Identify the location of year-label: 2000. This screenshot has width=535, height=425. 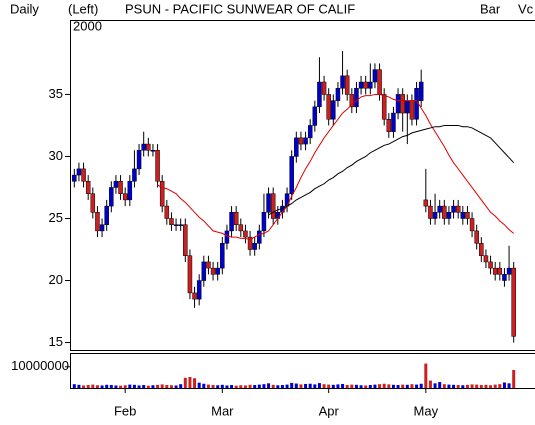
(87, 25).